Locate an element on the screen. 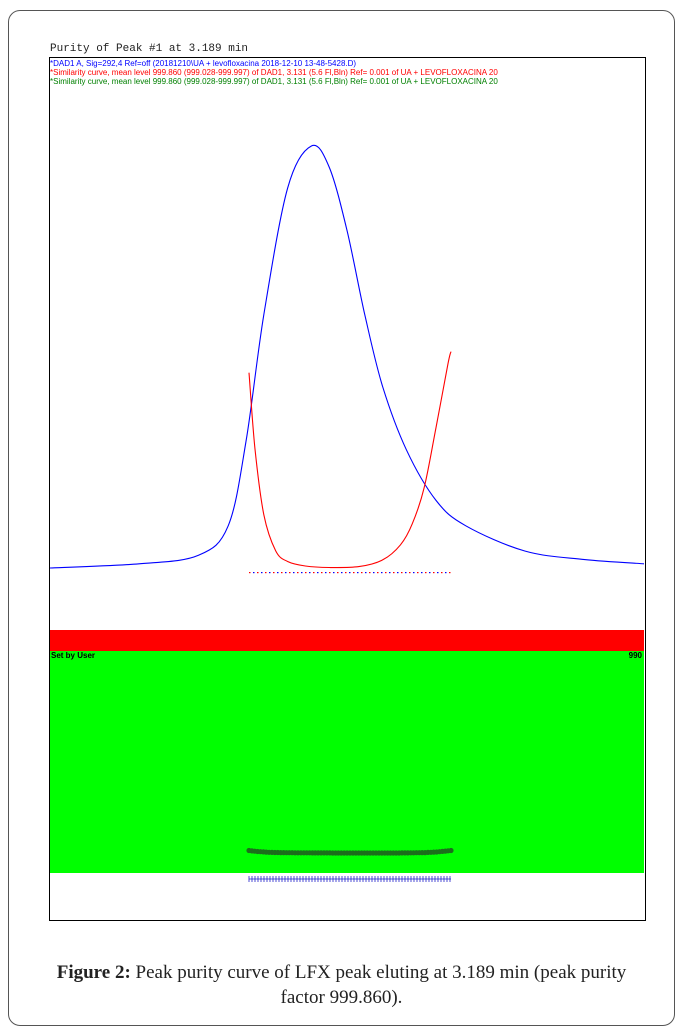  series-line-similarity-red is located at coordinates (350, 460).